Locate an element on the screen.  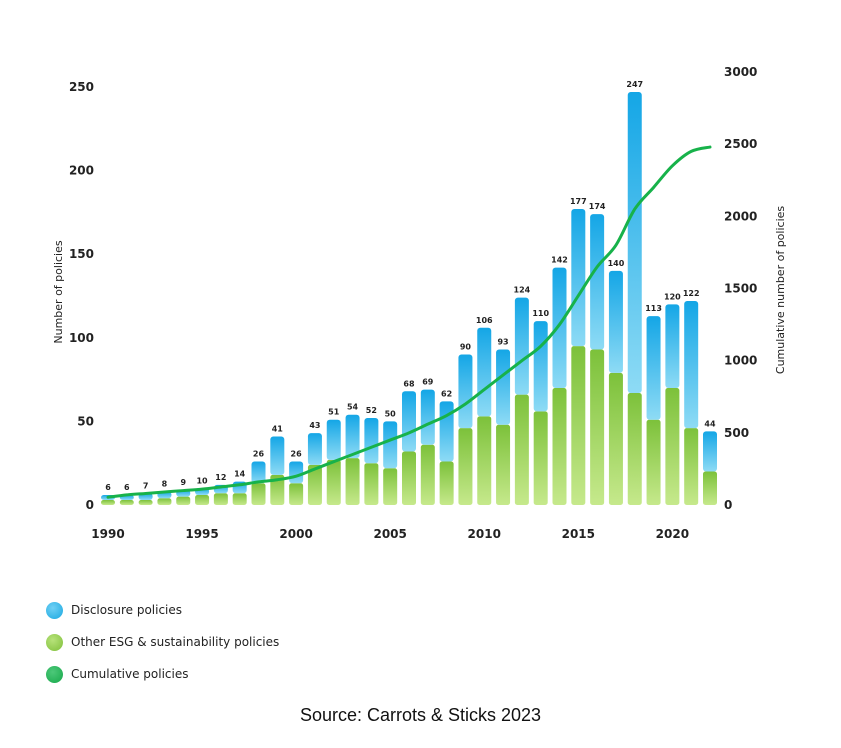
right-tick-1000: 1000 is located at coordinates (740, 361).